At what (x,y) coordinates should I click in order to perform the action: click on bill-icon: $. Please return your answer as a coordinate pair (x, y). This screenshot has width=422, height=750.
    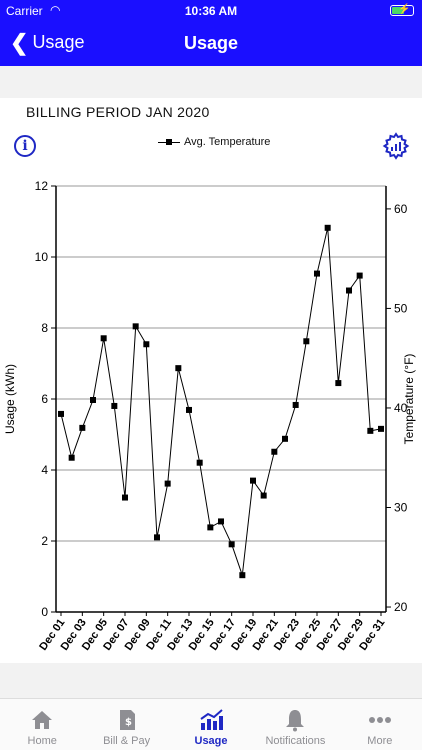
    Looking at the image, I should click on (127, 720).